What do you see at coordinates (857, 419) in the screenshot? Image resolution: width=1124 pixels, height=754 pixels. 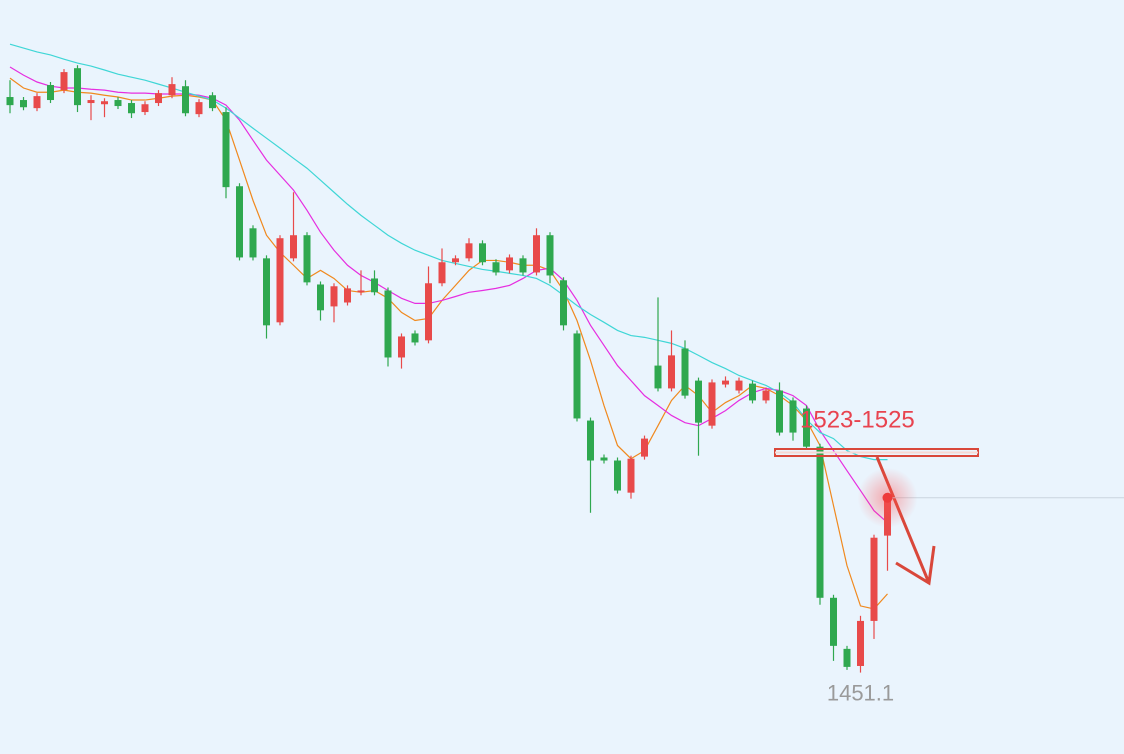 I see `annotation: 1523-1525` at bounding box center [857, 419].